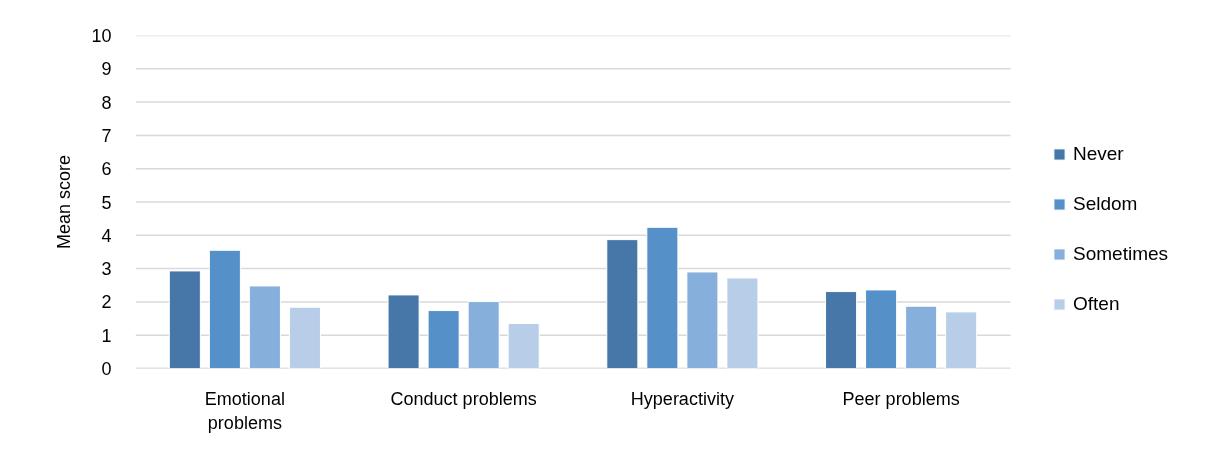  Describe the element at coordinates (106, 269) in the screenshot. I see `y-tick-label: 3` at that location.